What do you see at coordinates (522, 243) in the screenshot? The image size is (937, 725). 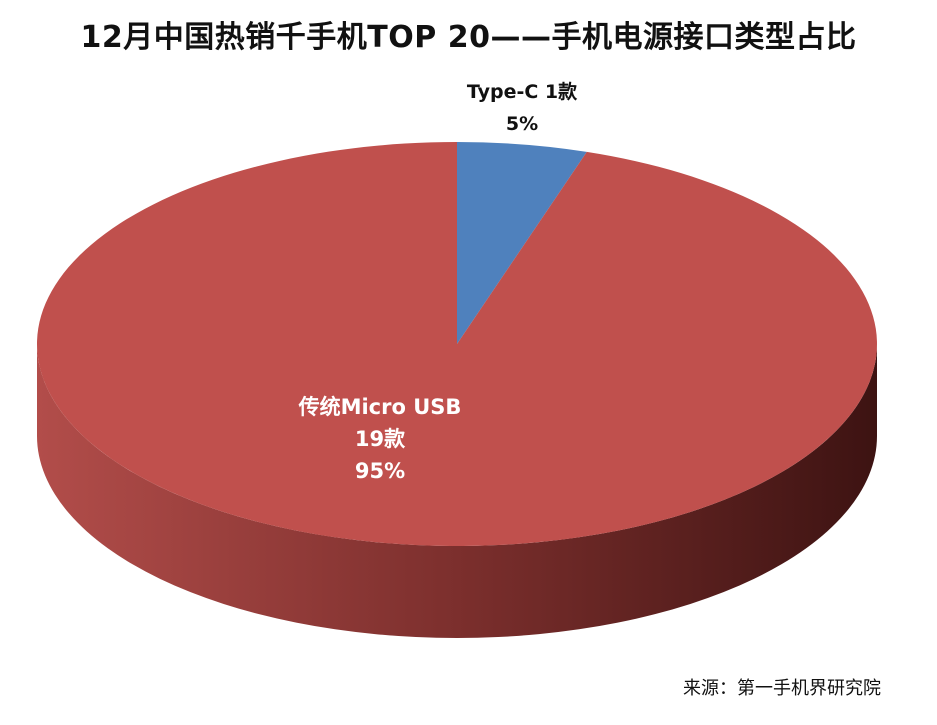 I see `pie-slice-type-c` at bounding box center [522, 243].